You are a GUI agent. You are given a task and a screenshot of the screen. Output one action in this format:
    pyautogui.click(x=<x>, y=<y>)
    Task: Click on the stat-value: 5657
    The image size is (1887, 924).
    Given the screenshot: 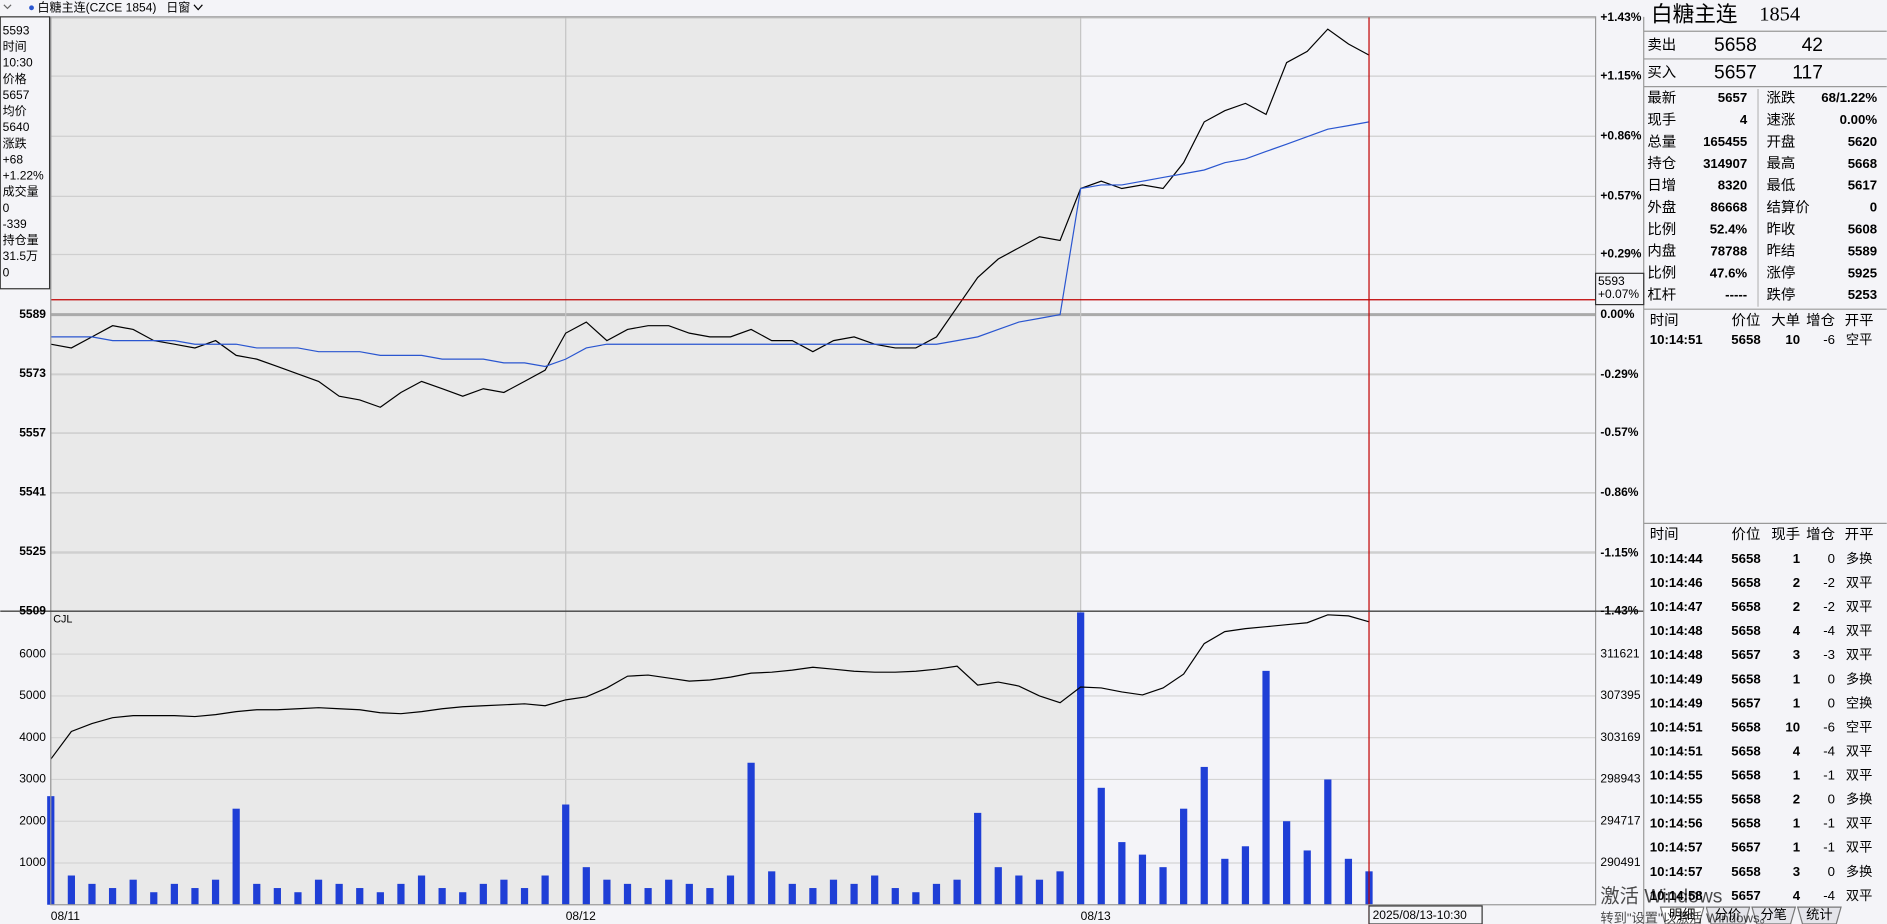 What is the action you would take?
    pyautogui.click(x=1732, y=97)
    